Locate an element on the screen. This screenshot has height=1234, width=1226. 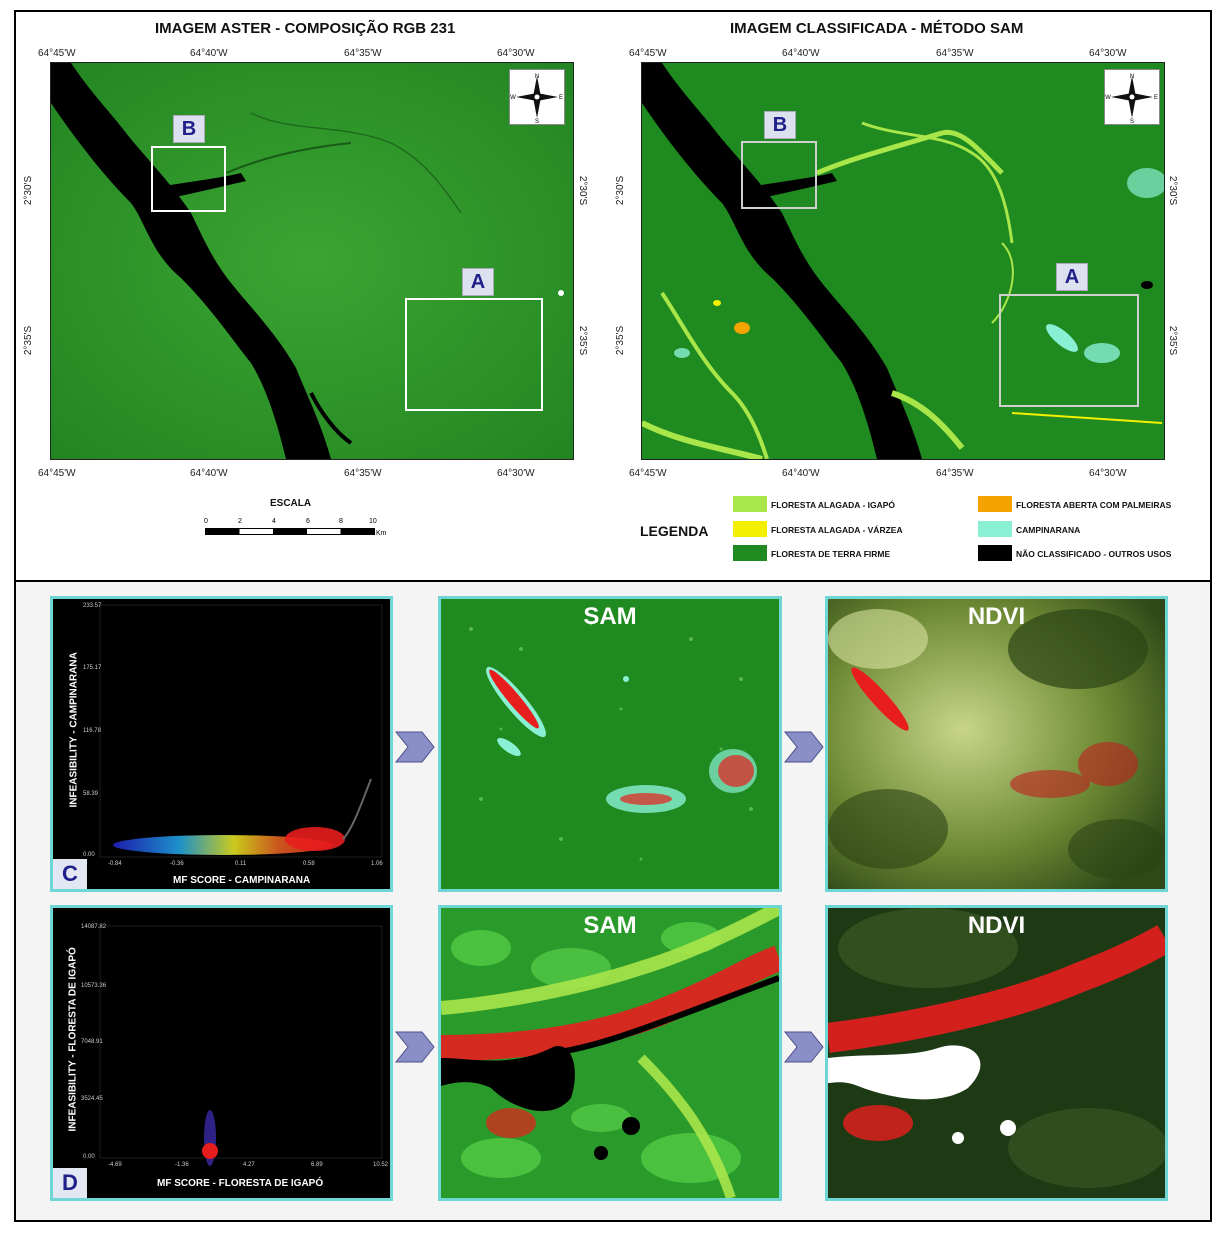
y-axis-label: INFEASIBILITY - CAMPINARANA is located at coordinates (74, 730).